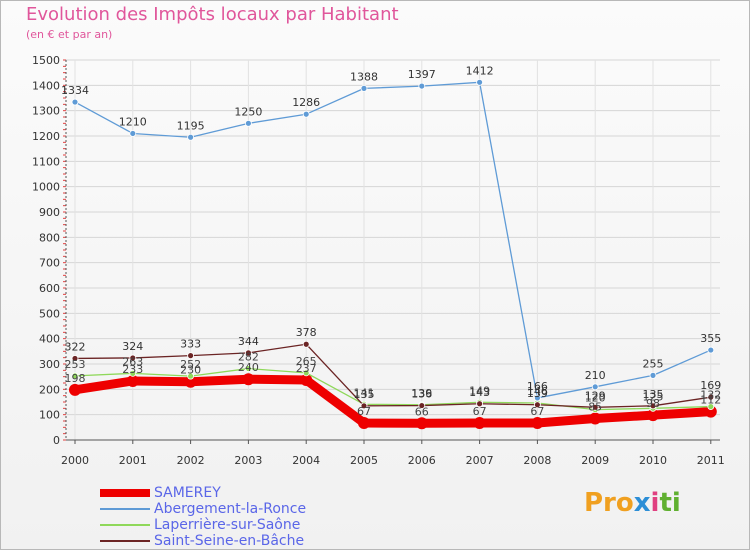 The width and height of the screenshot is (750, 550). Describe the element at coordinates (49, 415) in the screenshot. I see `y-tick-label: 100` at that location.